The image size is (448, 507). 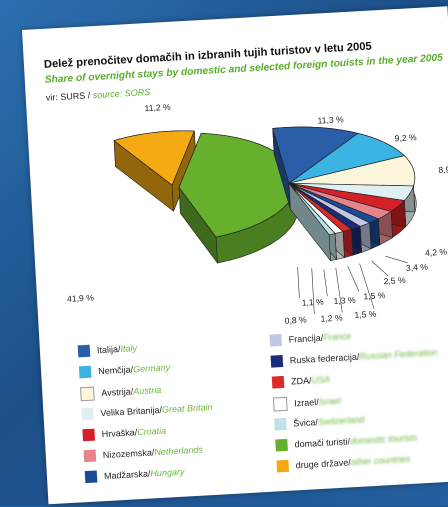 I want to click on data-label: 41,9 %, so click(x=81, y=297).